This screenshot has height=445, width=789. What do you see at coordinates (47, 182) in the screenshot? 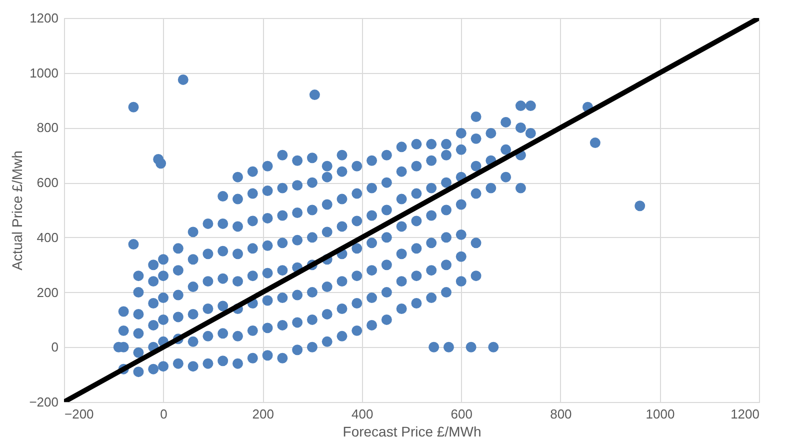
I see `y-tick-label: 600` at bounding box center [47, 182].